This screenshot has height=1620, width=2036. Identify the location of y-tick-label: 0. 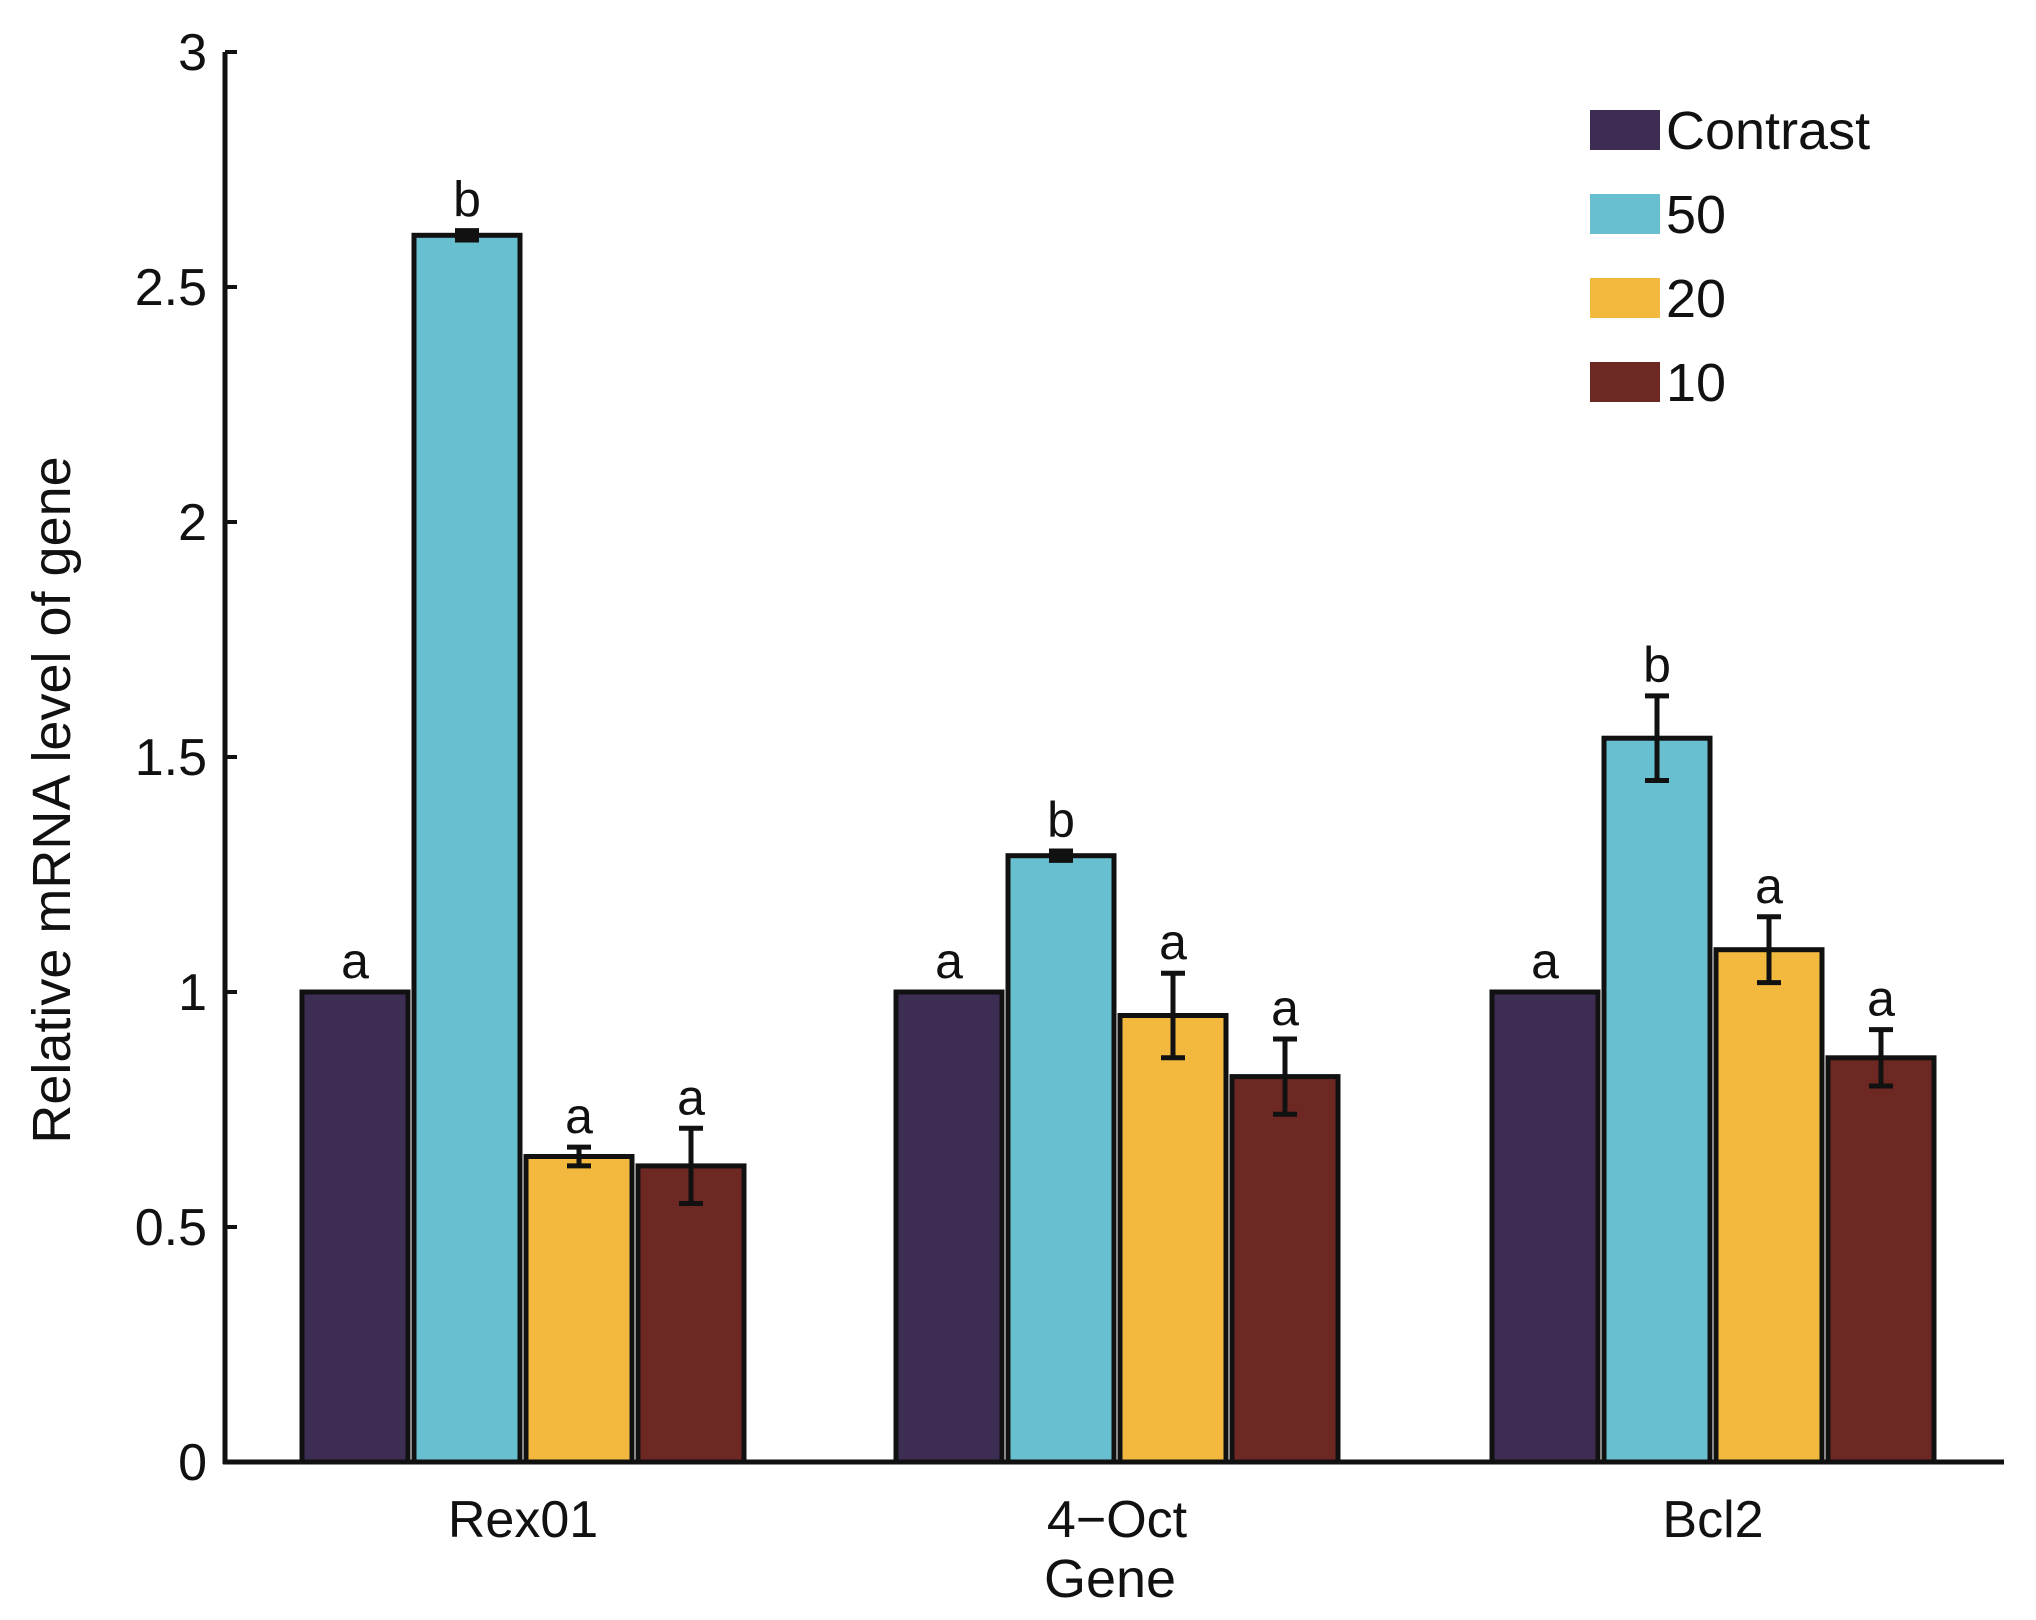
(192, 1463).